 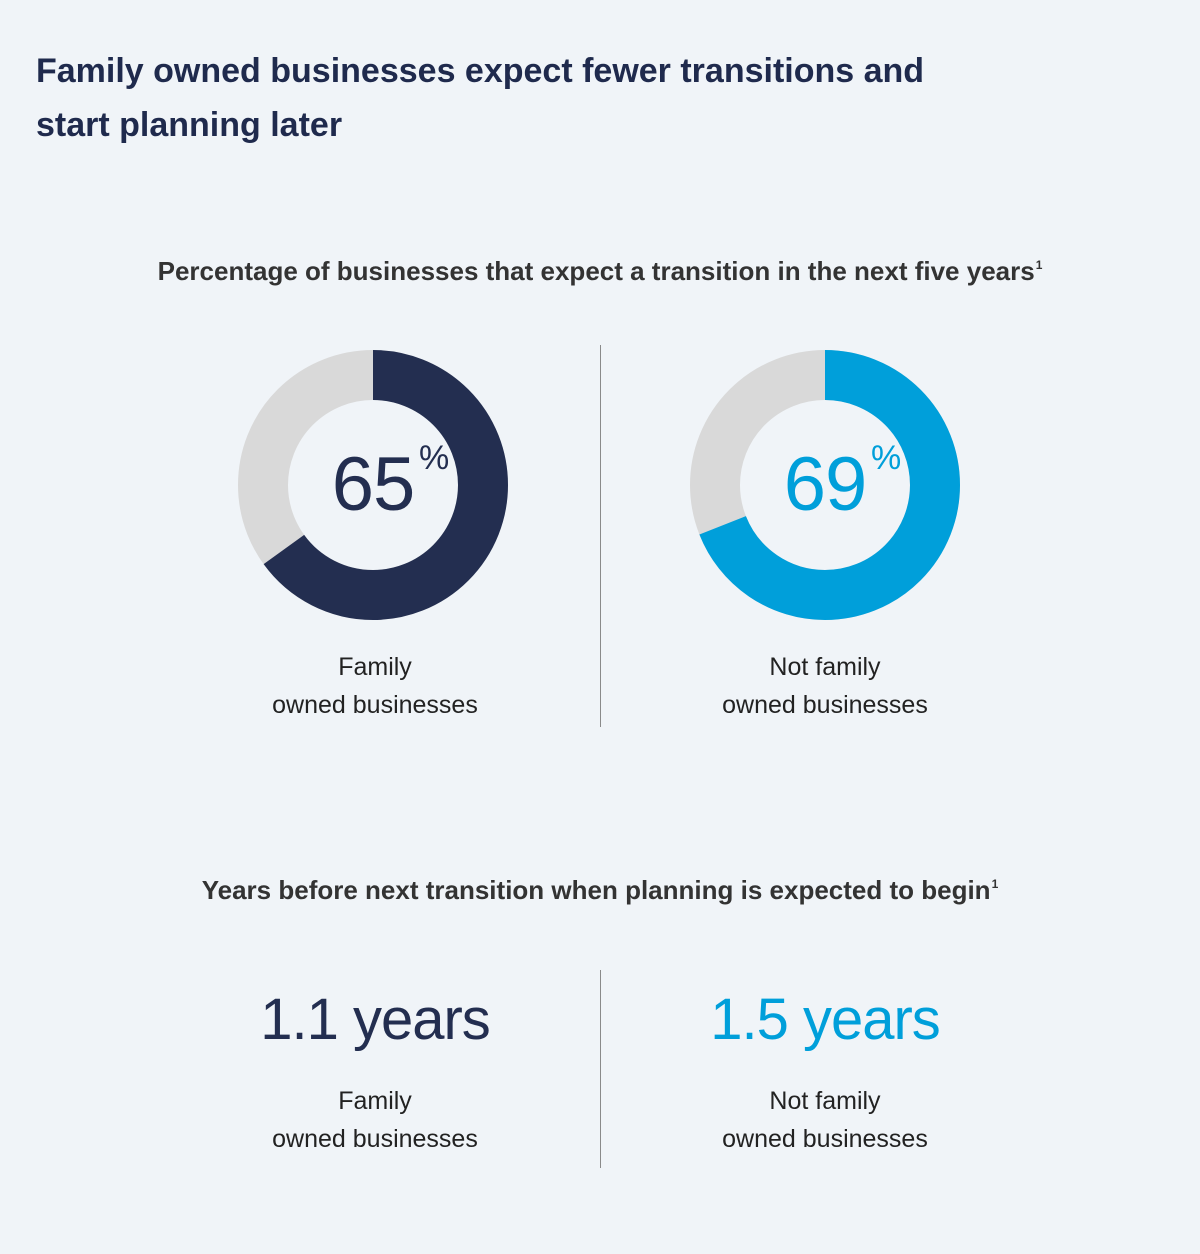 I want to click on donut-svg-family, so click(x=373, y=485).